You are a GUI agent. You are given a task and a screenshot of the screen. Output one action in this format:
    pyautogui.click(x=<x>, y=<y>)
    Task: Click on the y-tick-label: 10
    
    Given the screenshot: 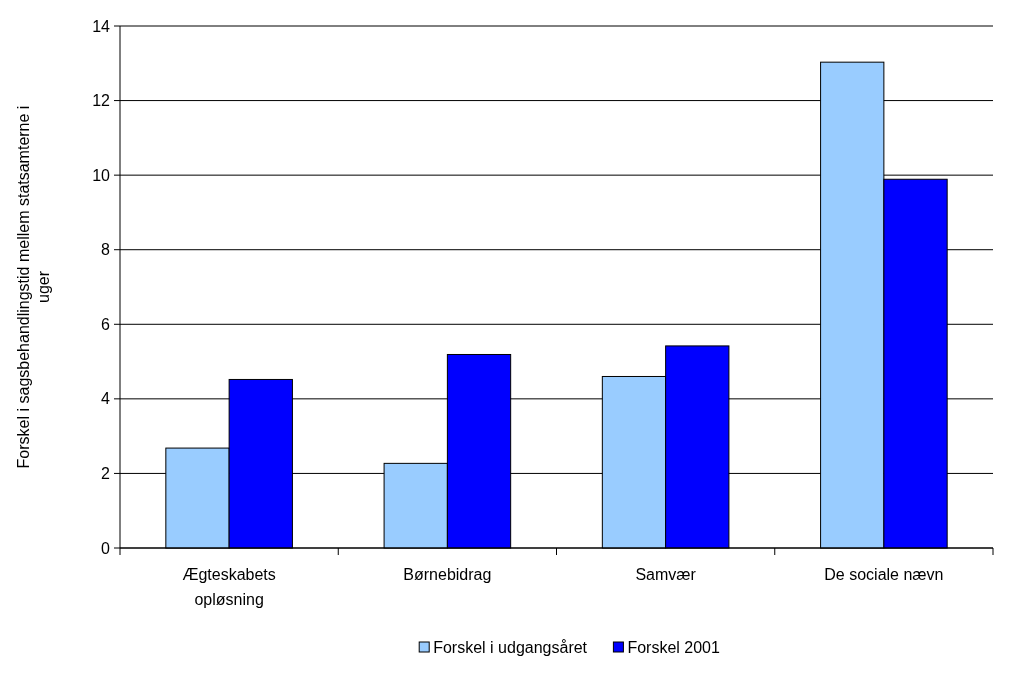 What is the action you would take?
    pyautogui.click(x=101, y=175)
    